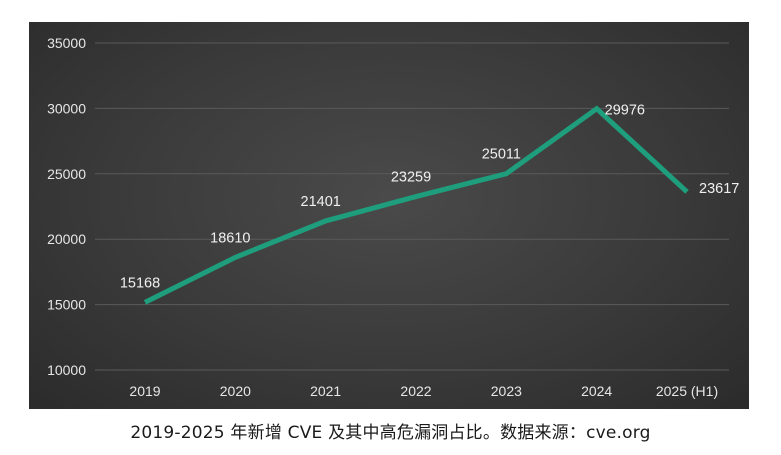 This screenshot has width=781, height=455. Describe the element at coordinates (596, 391) in the screenshot. I see `x-tick-label: 2024` at that location.